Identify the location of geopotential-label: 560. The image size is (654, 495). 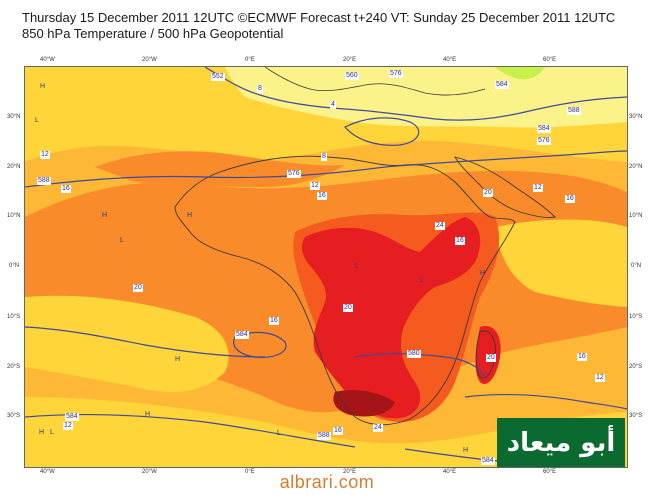
(352, 76).